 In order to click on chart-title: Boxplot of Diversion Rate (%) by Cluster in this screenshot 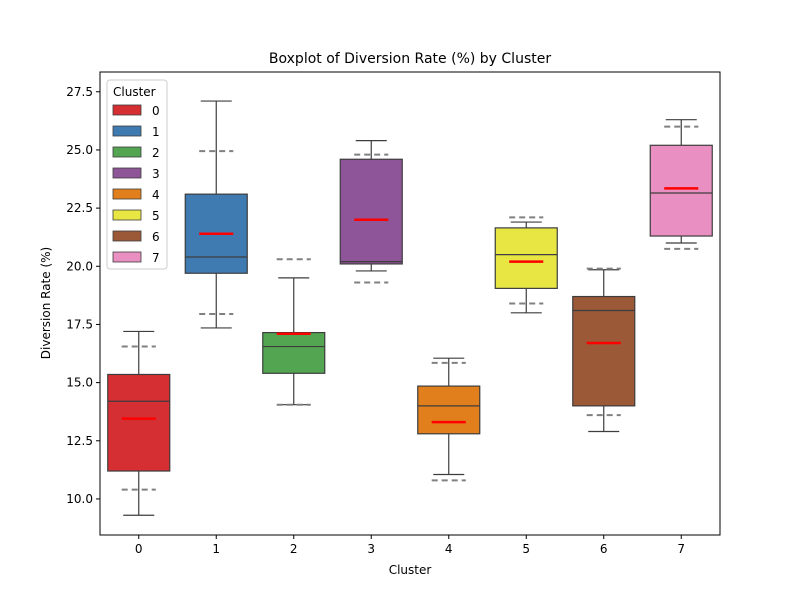, I will do `click(410, 59)`.